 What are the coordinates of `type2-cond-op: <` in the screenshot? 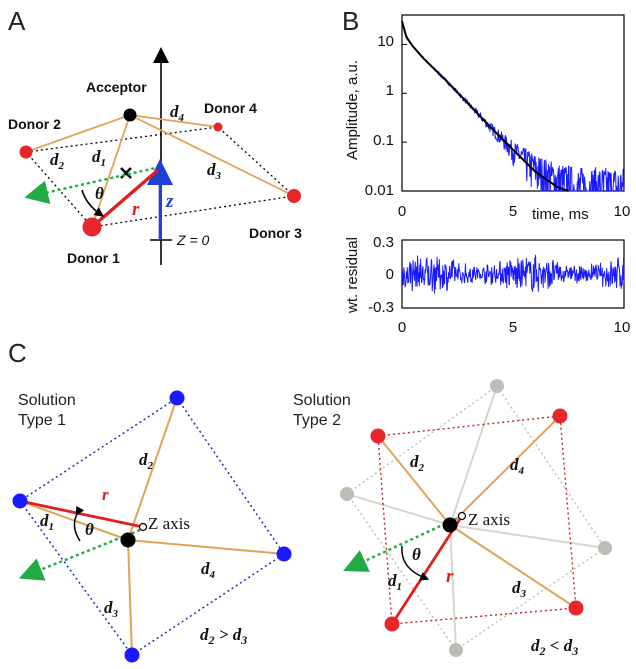 It's located at (555, 645).